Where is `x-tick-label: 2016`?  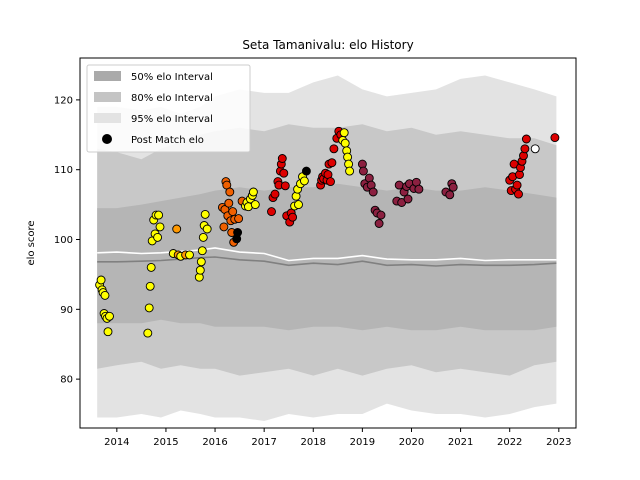 x-tick-label: 2016 is located at coordinates (214, 442).